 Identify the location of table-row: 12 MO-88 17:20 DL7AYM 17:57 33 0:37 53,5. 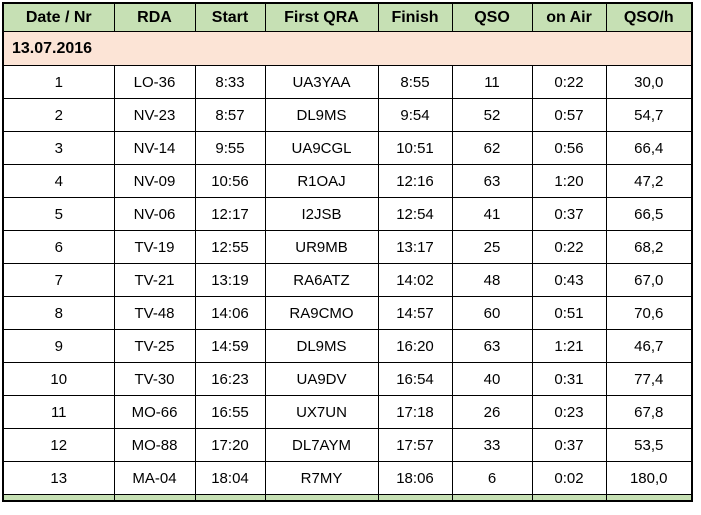
(347, 445).